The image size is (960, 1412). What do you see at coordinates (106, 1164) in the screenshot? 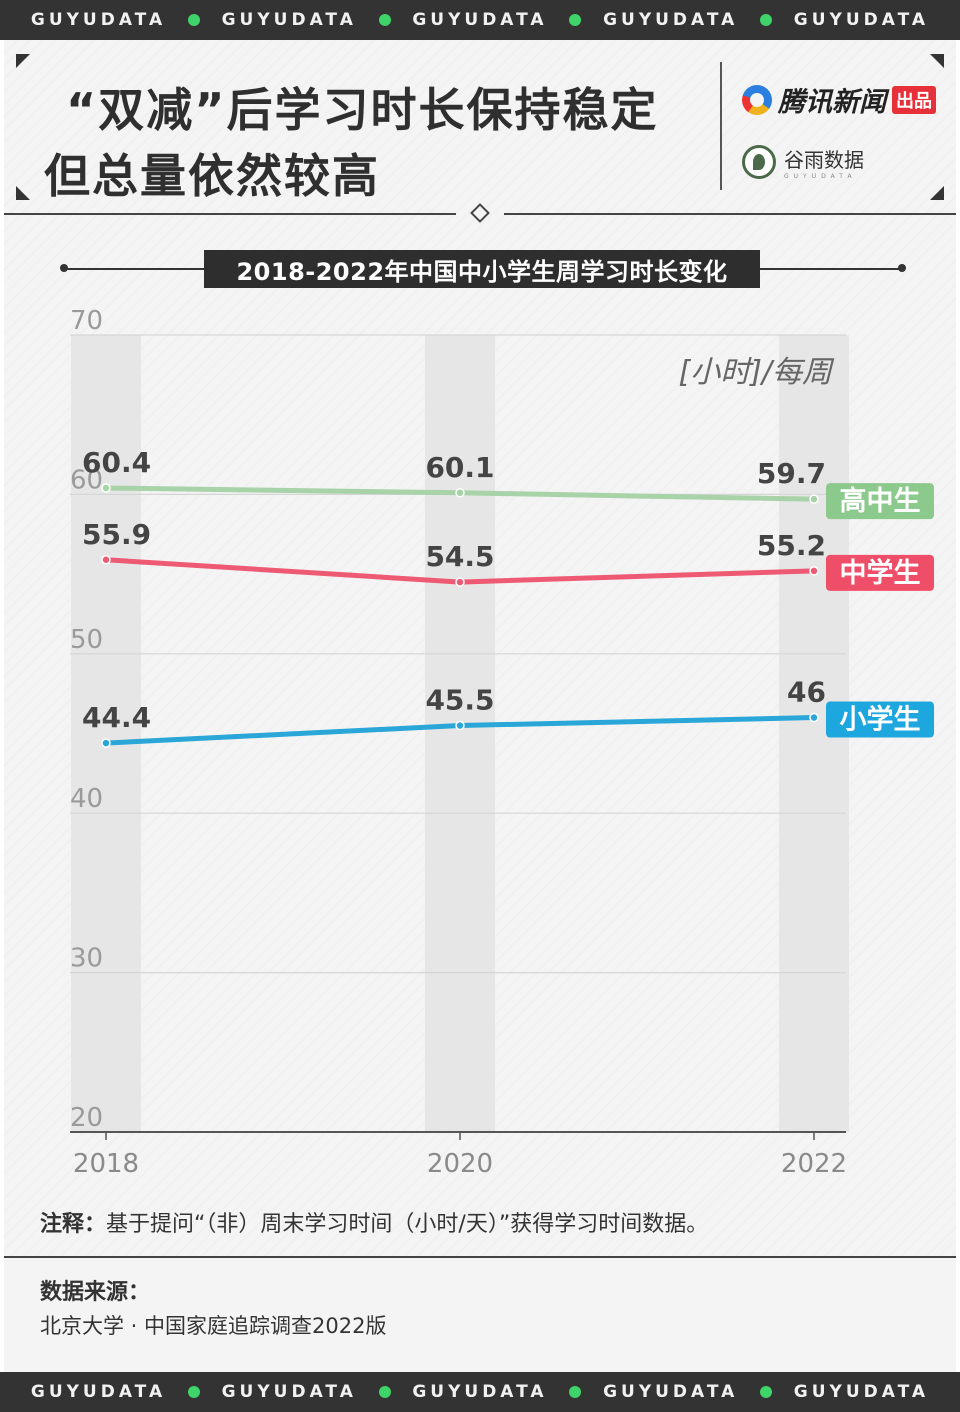
I see `x-tick-label: 2018` at bounding box center [106, 1164].